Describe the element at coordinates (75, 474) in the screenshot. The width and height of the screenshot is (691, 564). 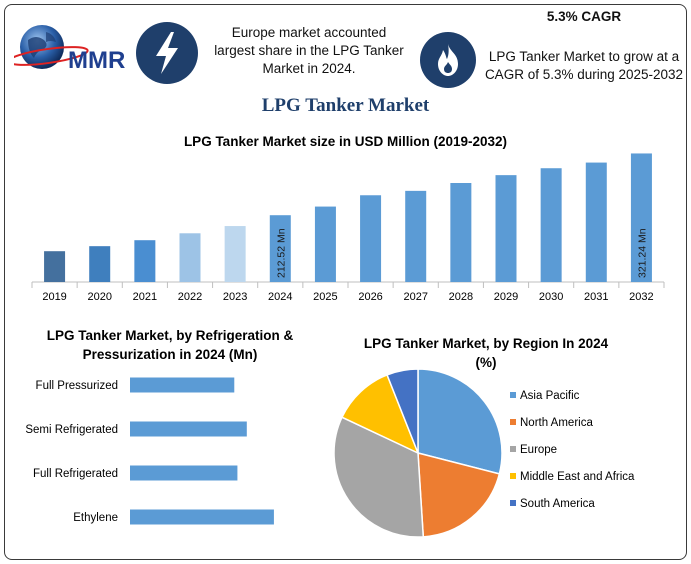
I see `category-label-full-refrigerated: Full Refrigerated` at that location.